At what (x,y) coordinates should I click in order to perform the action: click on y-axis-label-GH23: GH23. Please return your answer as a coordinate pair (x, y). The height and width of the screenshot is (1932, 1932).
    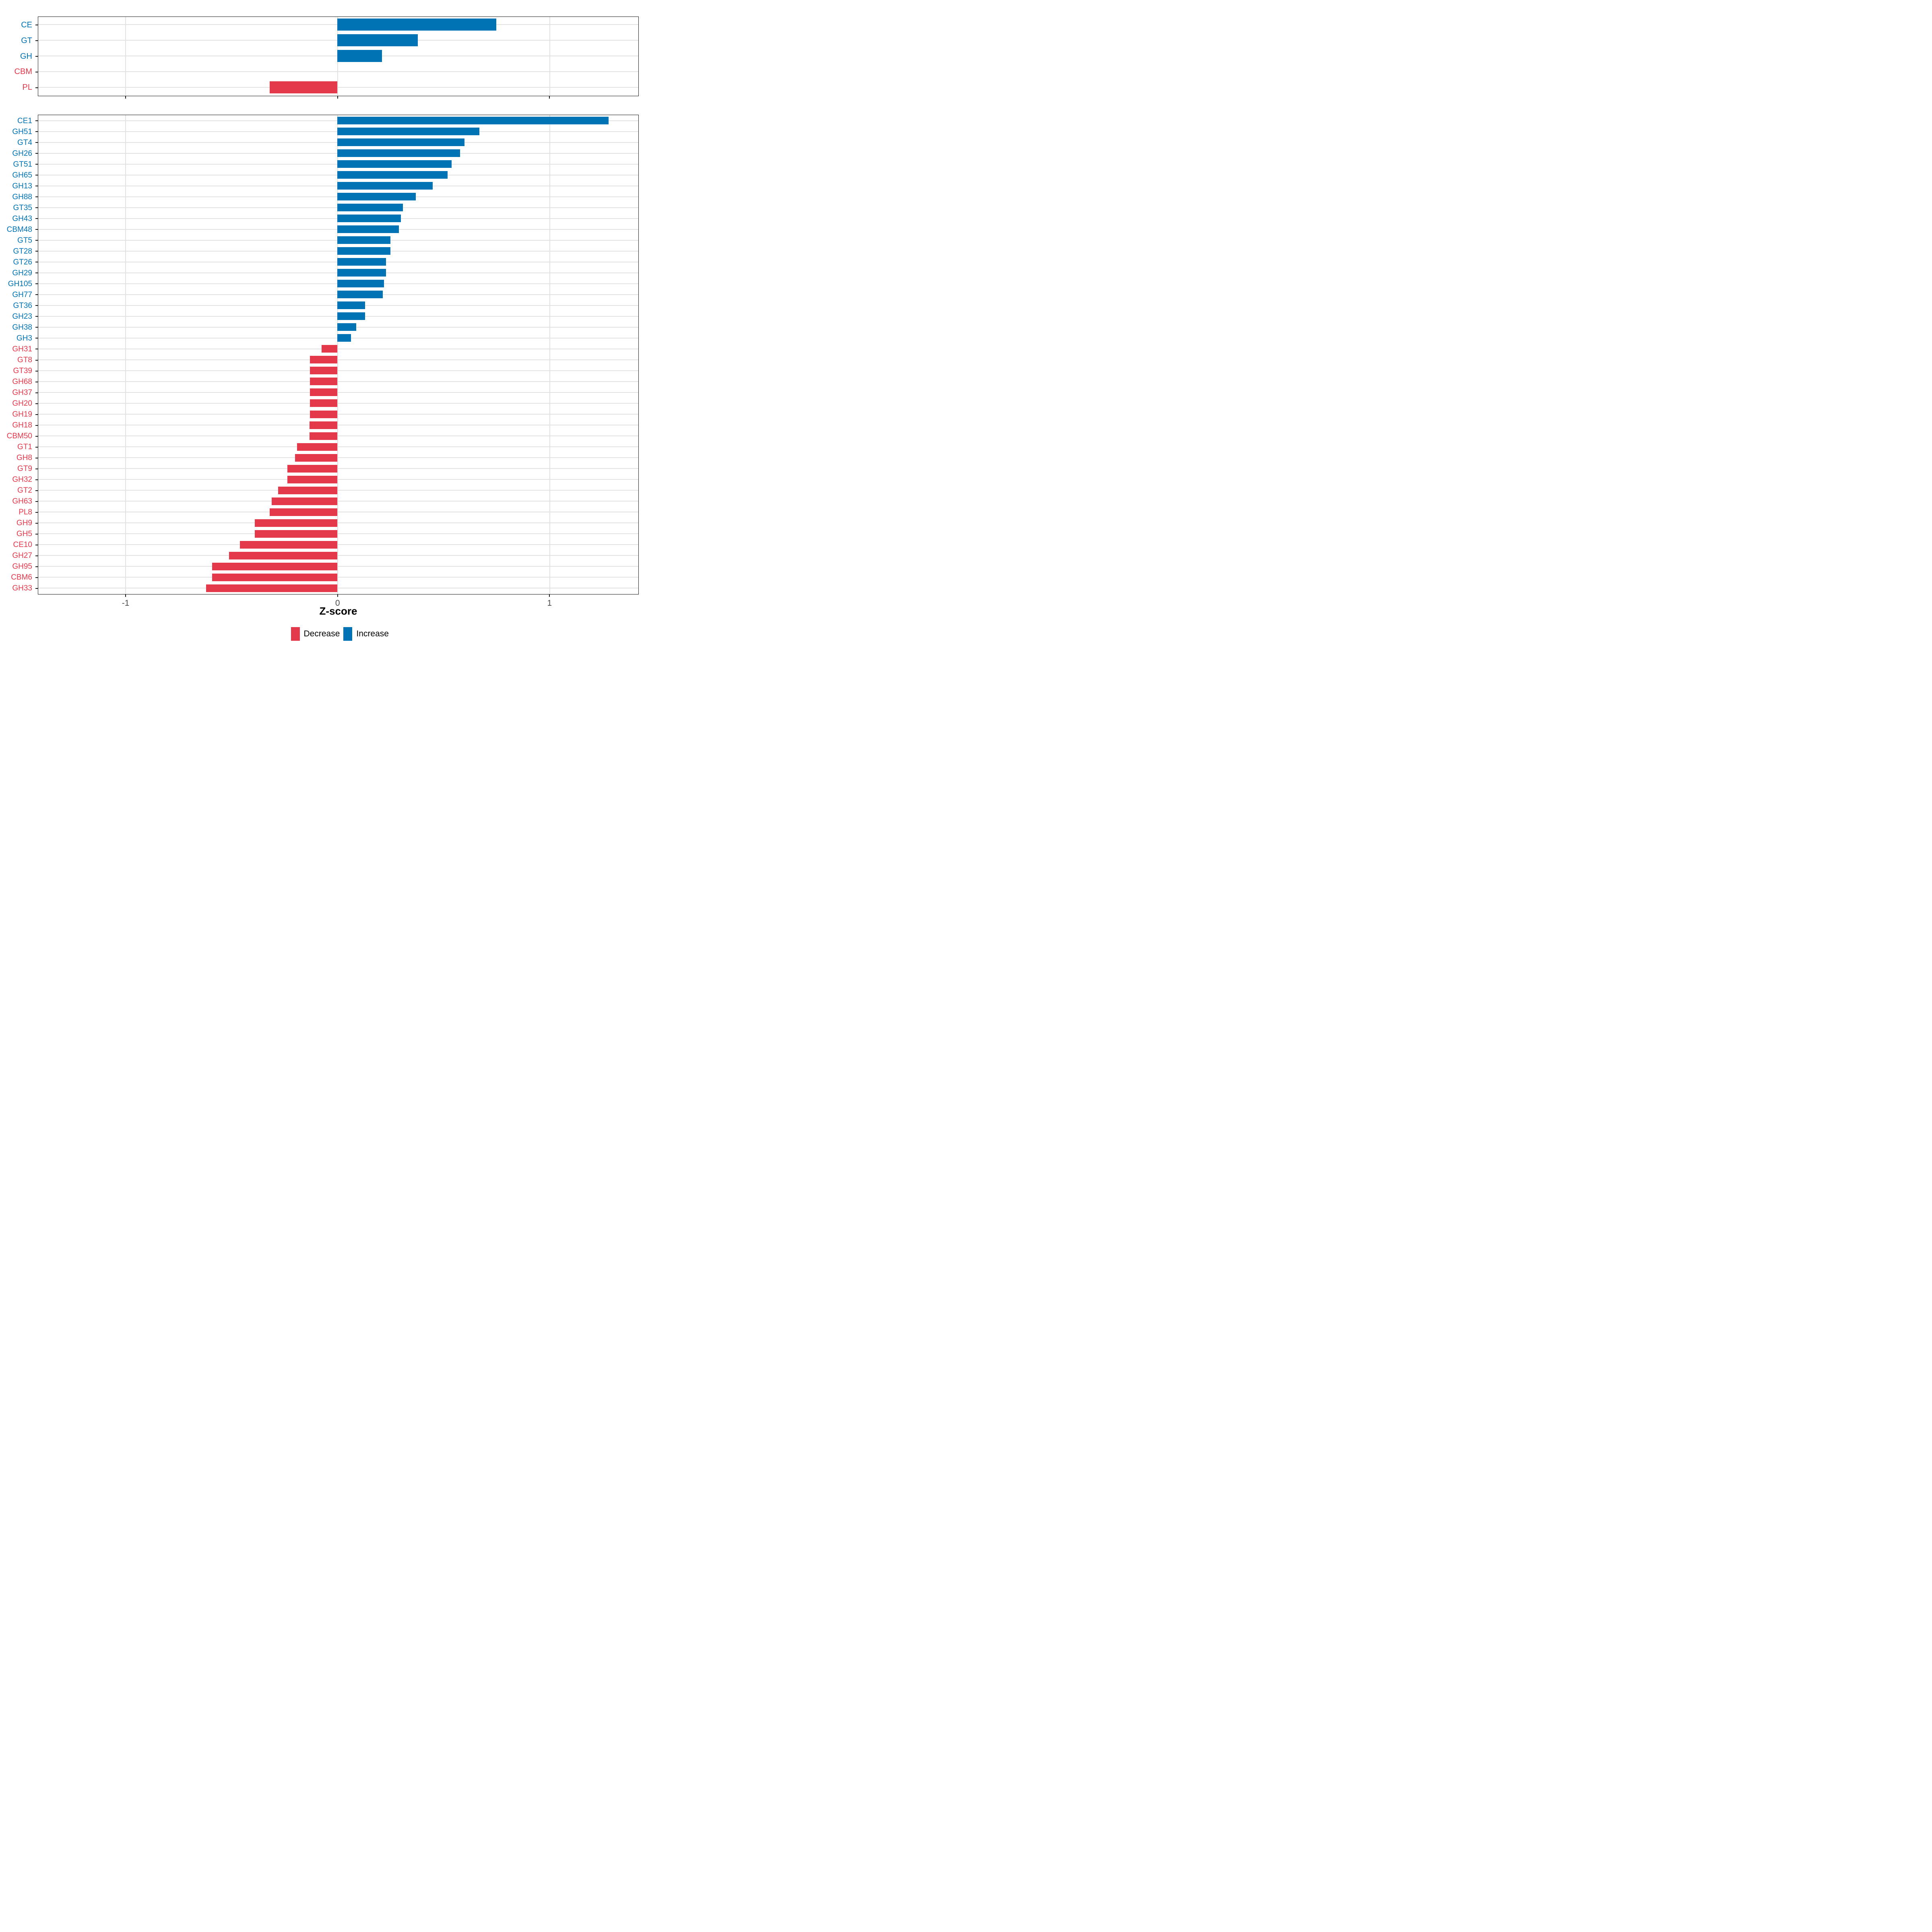
    Looking at the image, I should click on (22, 316).